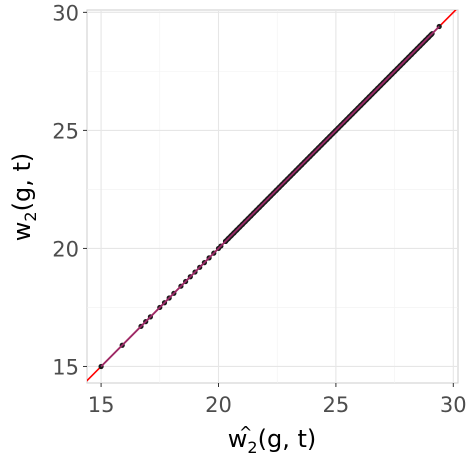 The image size is (468, 468). I want to click on y-tick-label-0: 15, so click(65, 367).